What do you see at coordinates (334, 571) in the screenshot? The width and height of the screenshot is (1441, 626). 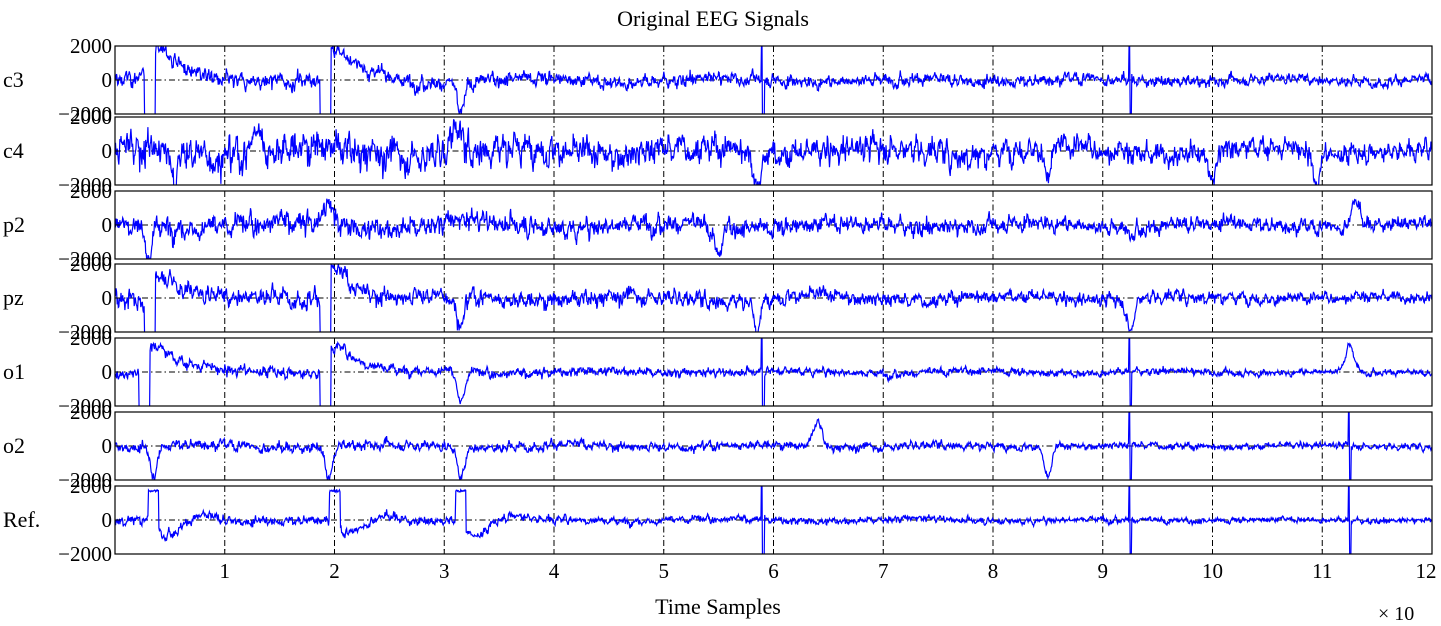 I see `x-tick-label: 2` at bounding box center [334, 571].